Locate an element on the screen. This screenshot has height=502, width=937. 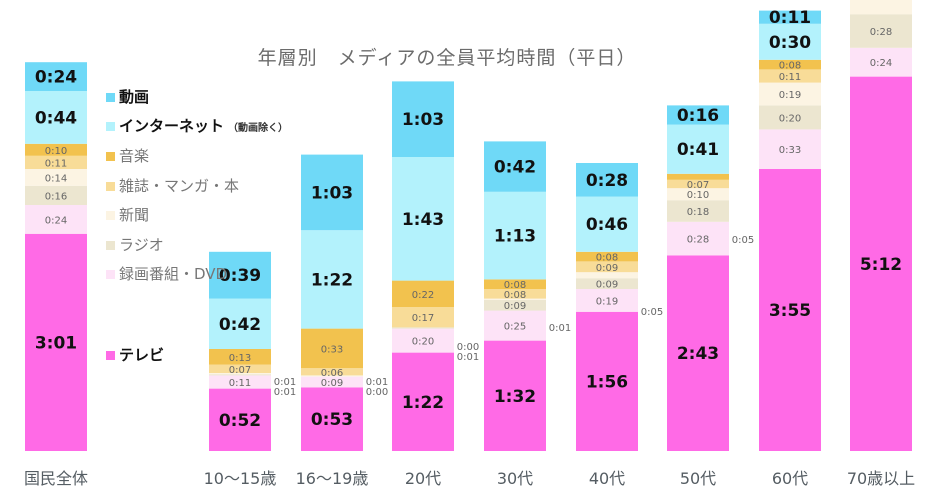
data-label: 1:03 is located at coordinates (332, 193).